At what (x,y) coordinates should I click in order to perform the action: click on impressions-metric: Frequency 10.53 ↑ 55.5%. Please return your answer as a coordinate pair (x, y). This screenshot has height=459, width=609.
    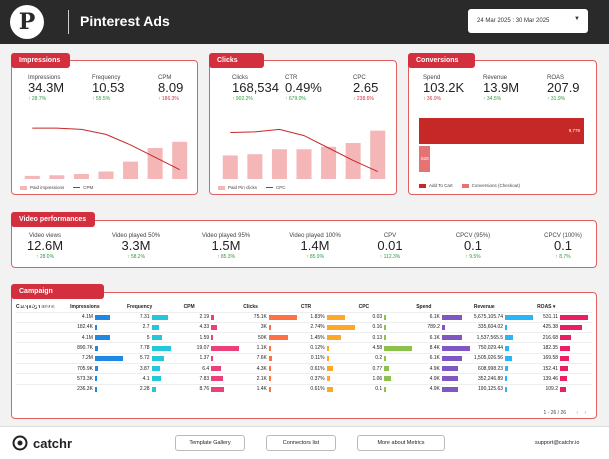
    Looking at the image, I should click on (108, 88).